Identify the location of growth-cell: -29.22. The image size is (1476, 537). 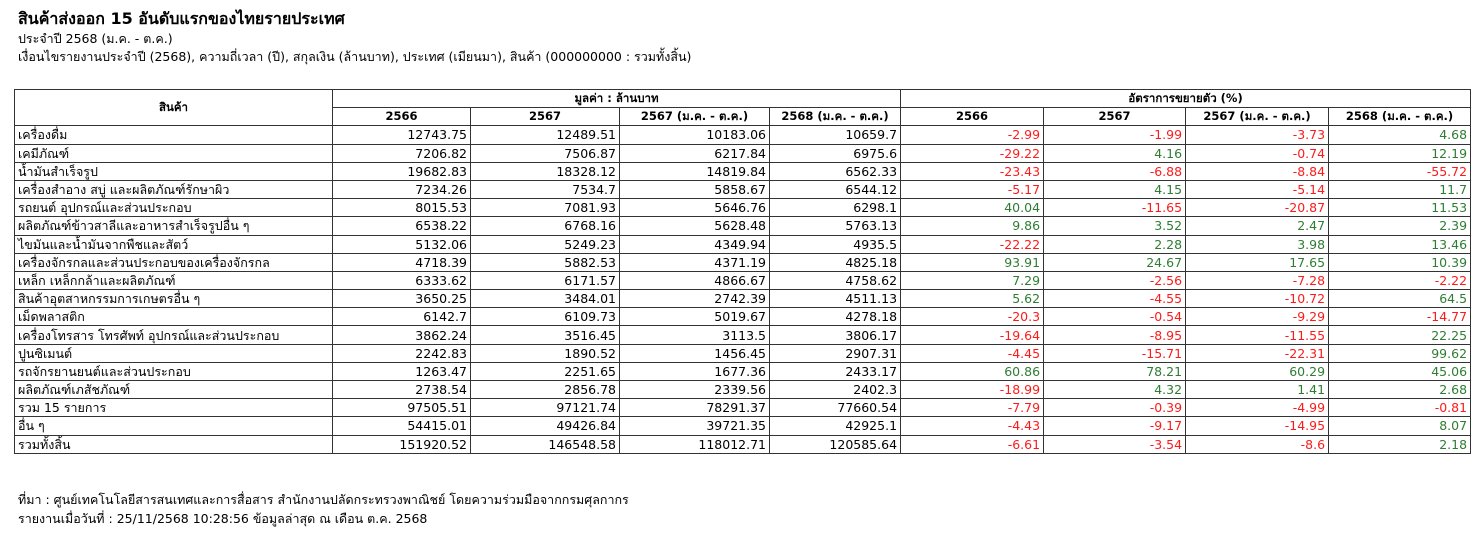
(972, 153).